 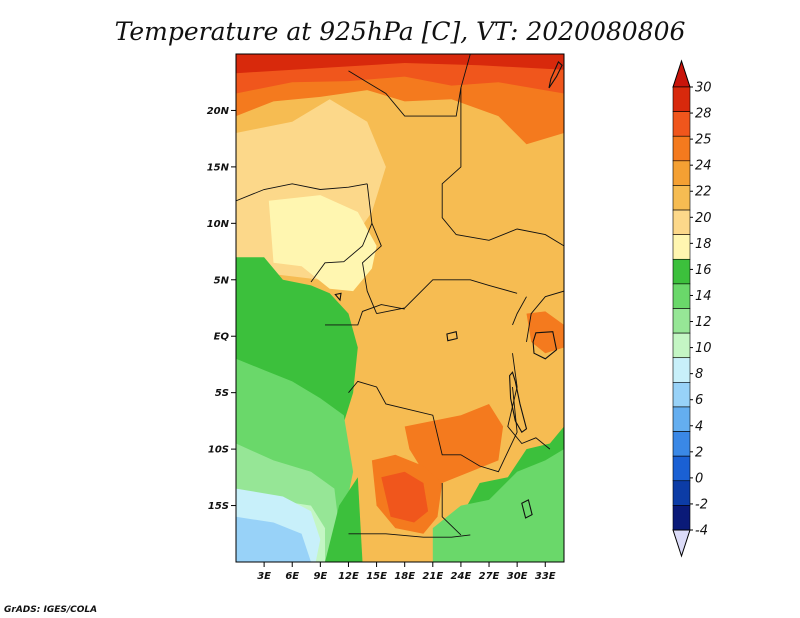 What do you see at coordinates (703, 166) in the screenshot?
I see `colorbar-label-3: 24` at bounding box center [703, 166].